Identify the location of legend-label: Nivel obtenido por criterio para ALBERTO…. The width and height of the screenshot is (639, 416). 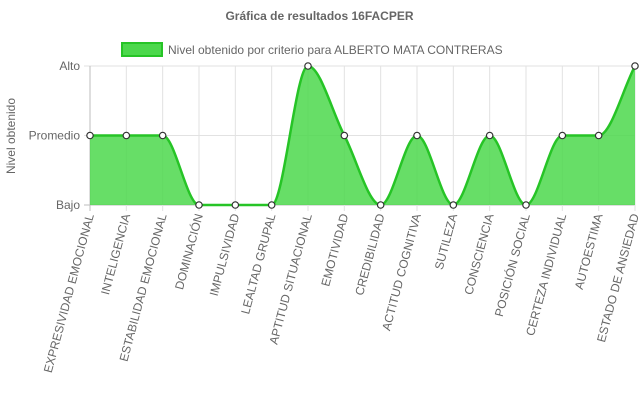
(335, 50).